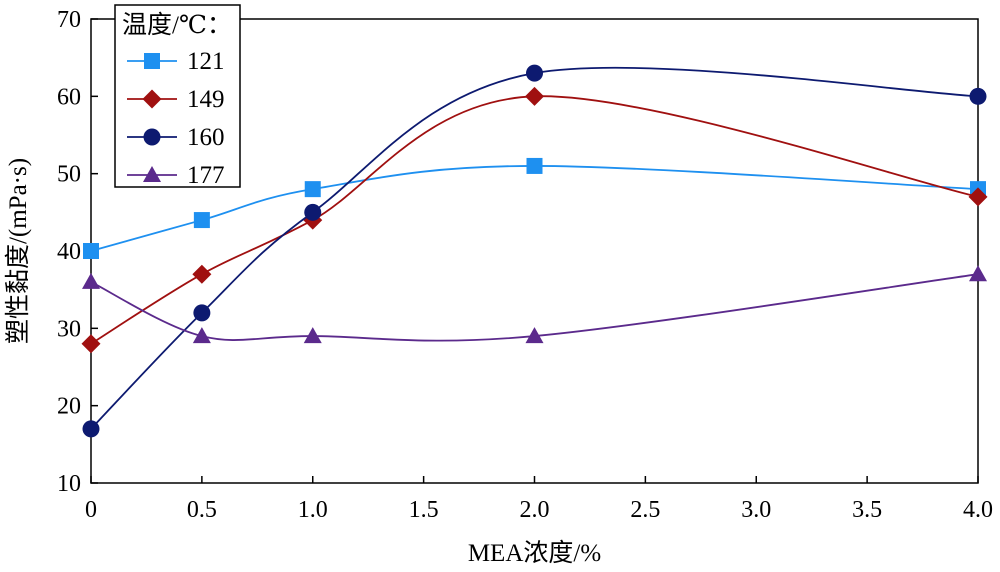 This screenshot has width=1000, height=572. I want to click on x-tick-label: 0.5, so click(202, 510).